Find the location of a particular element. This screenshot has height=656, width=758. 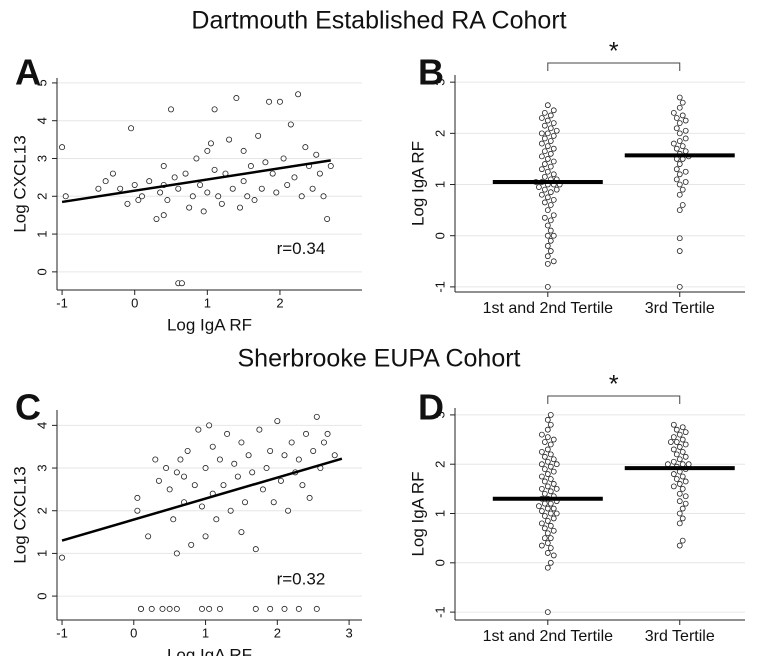

panel-letter: A is located at coordinates (28, 72).